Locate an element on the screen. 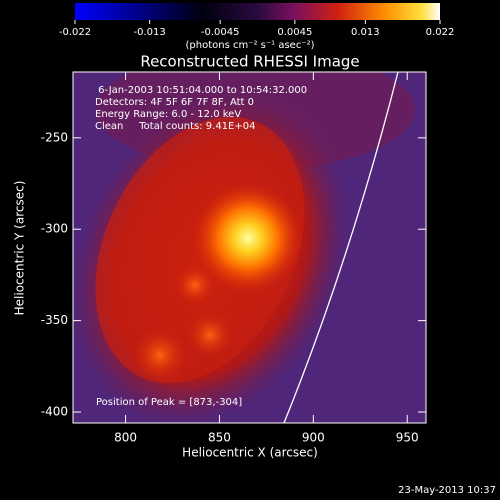 Image resolution: width=500 pixels, height=500 pixels. x-axis-label: Heliocentric X (arcsec) is located at coordinates (250, 453).